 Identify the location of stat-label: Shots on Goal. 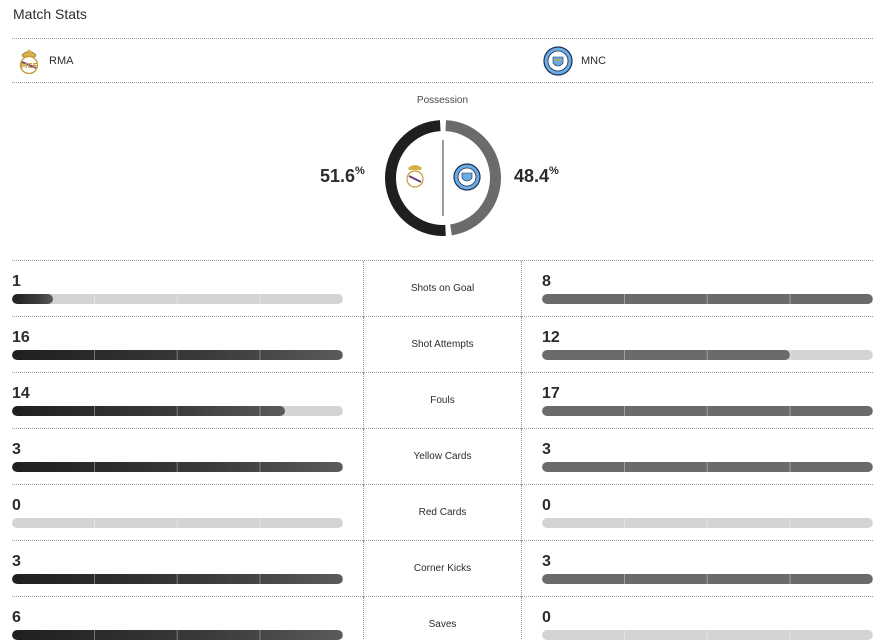
(442, 288).